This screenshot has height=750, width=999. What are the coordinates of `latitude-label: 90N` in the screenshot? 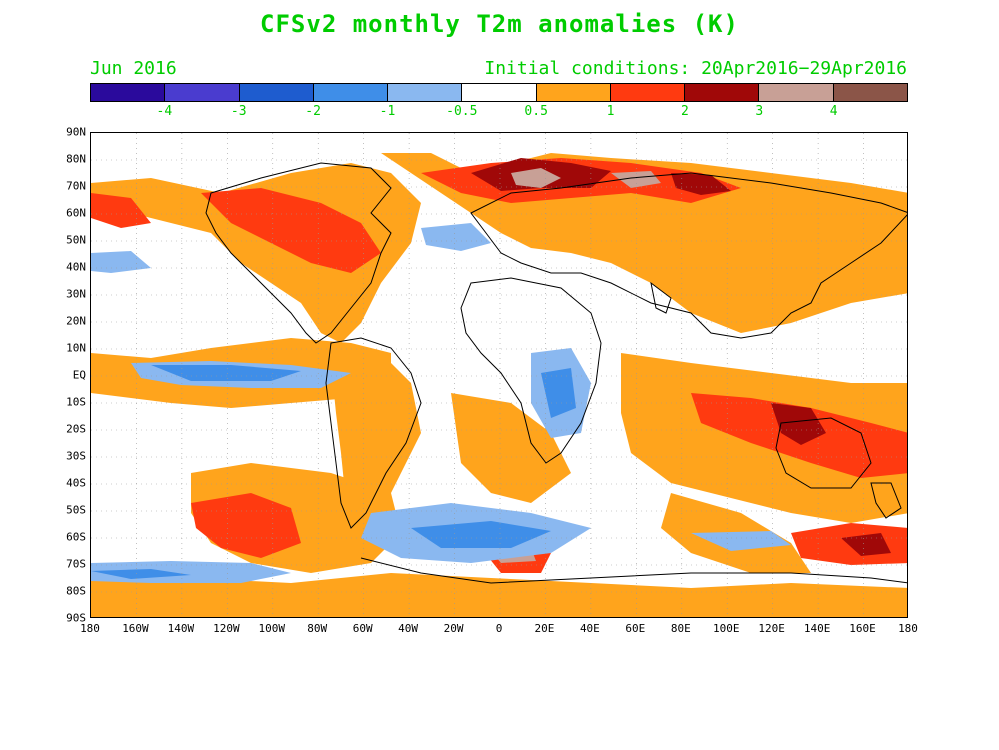 It's located at (76, 132).